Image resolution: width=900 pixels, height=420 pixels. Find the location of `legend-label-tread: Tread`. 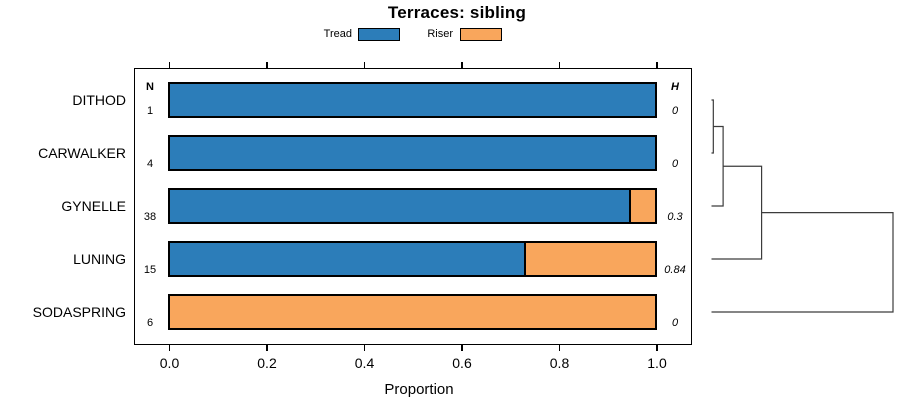

legend-label-tread: Tread is located at coordinates (337, 34).